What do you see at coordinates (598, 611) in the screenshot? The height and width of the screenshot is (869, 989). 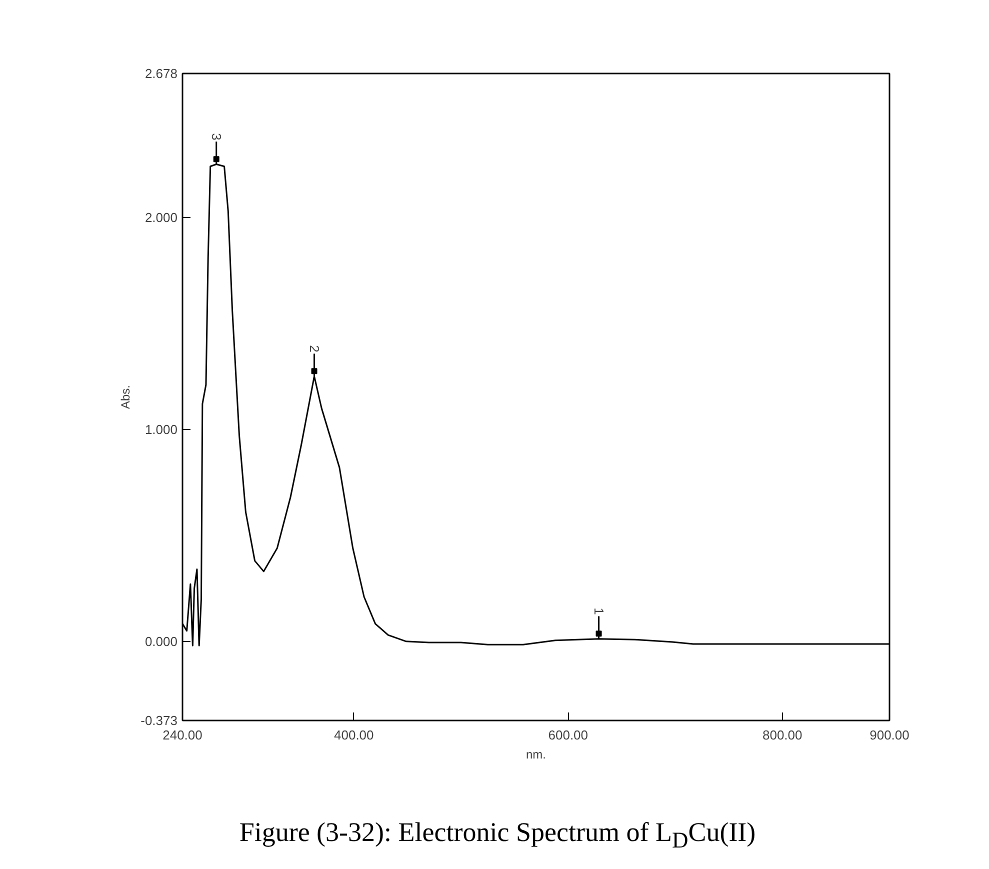 I see `annotation: 1` at bounding box center [598, 611].